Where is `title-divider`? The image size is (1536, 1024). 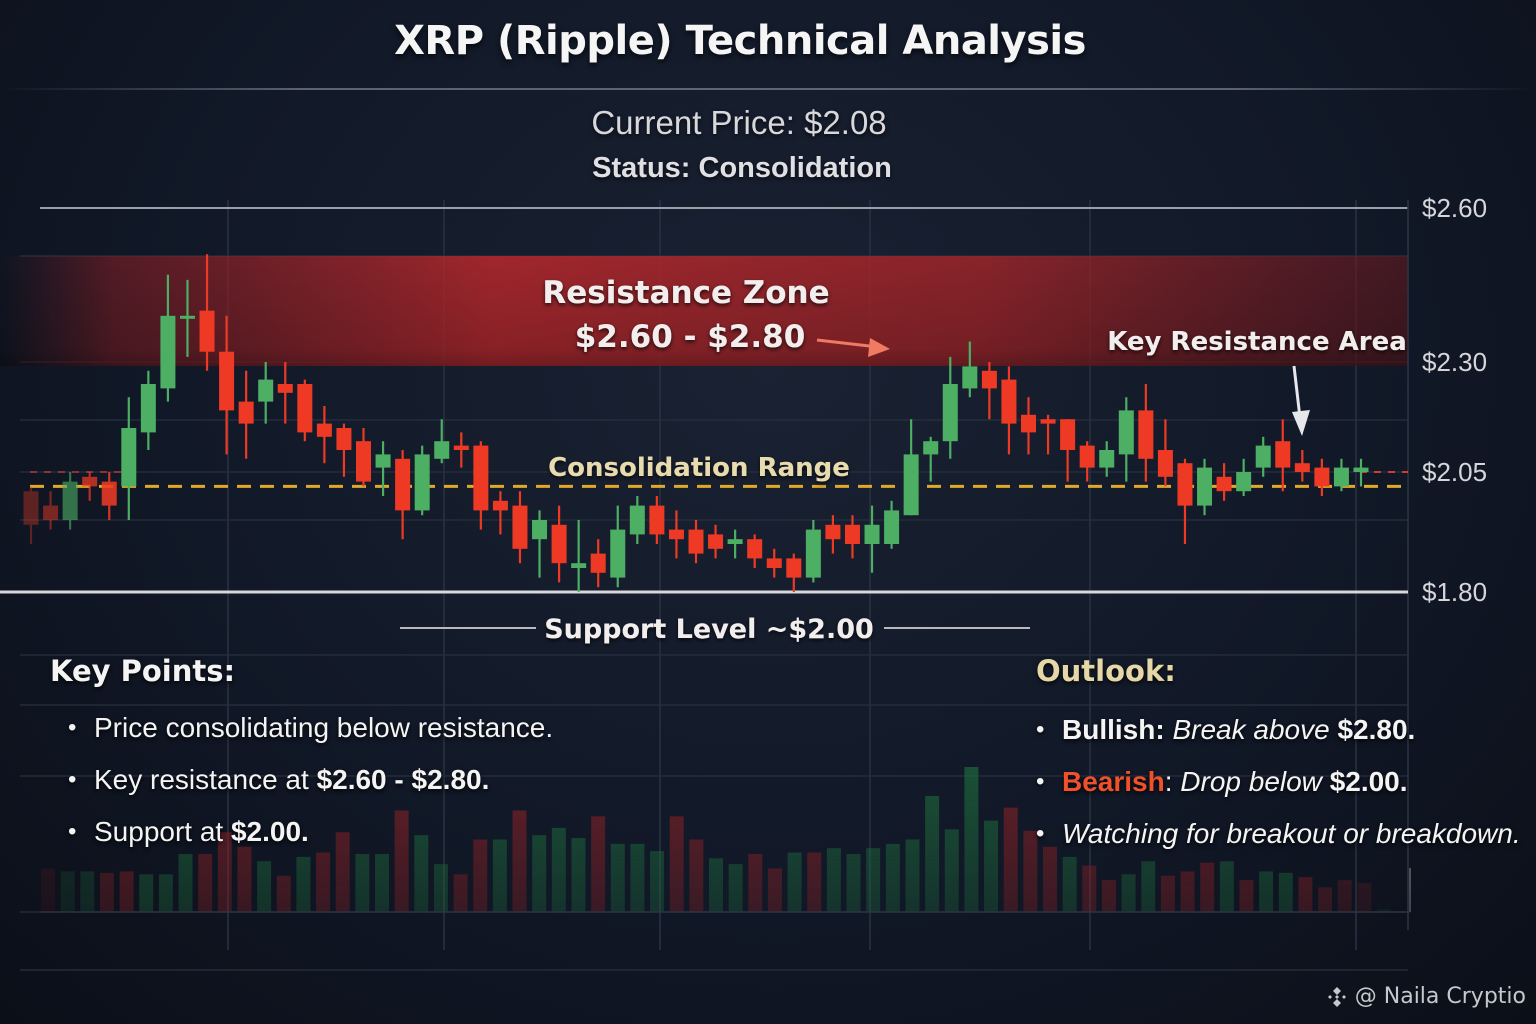 title-divider is located at coordinates (768, 89).